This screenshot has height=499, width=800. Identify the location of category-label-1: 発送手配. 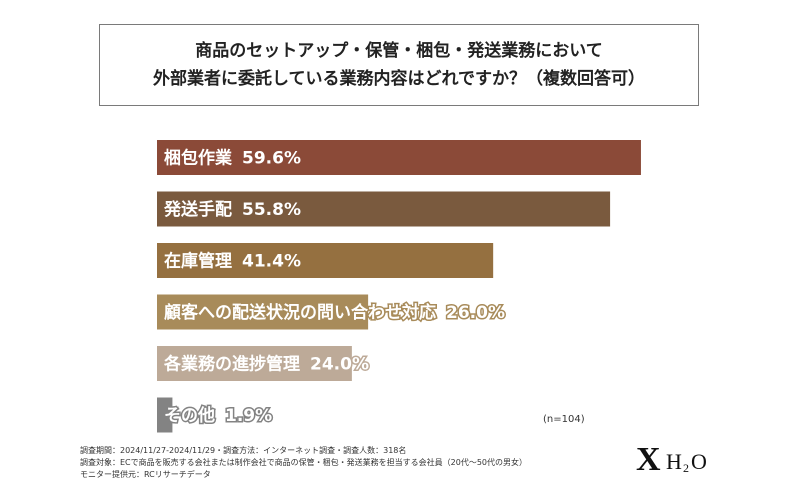
(197, 209).